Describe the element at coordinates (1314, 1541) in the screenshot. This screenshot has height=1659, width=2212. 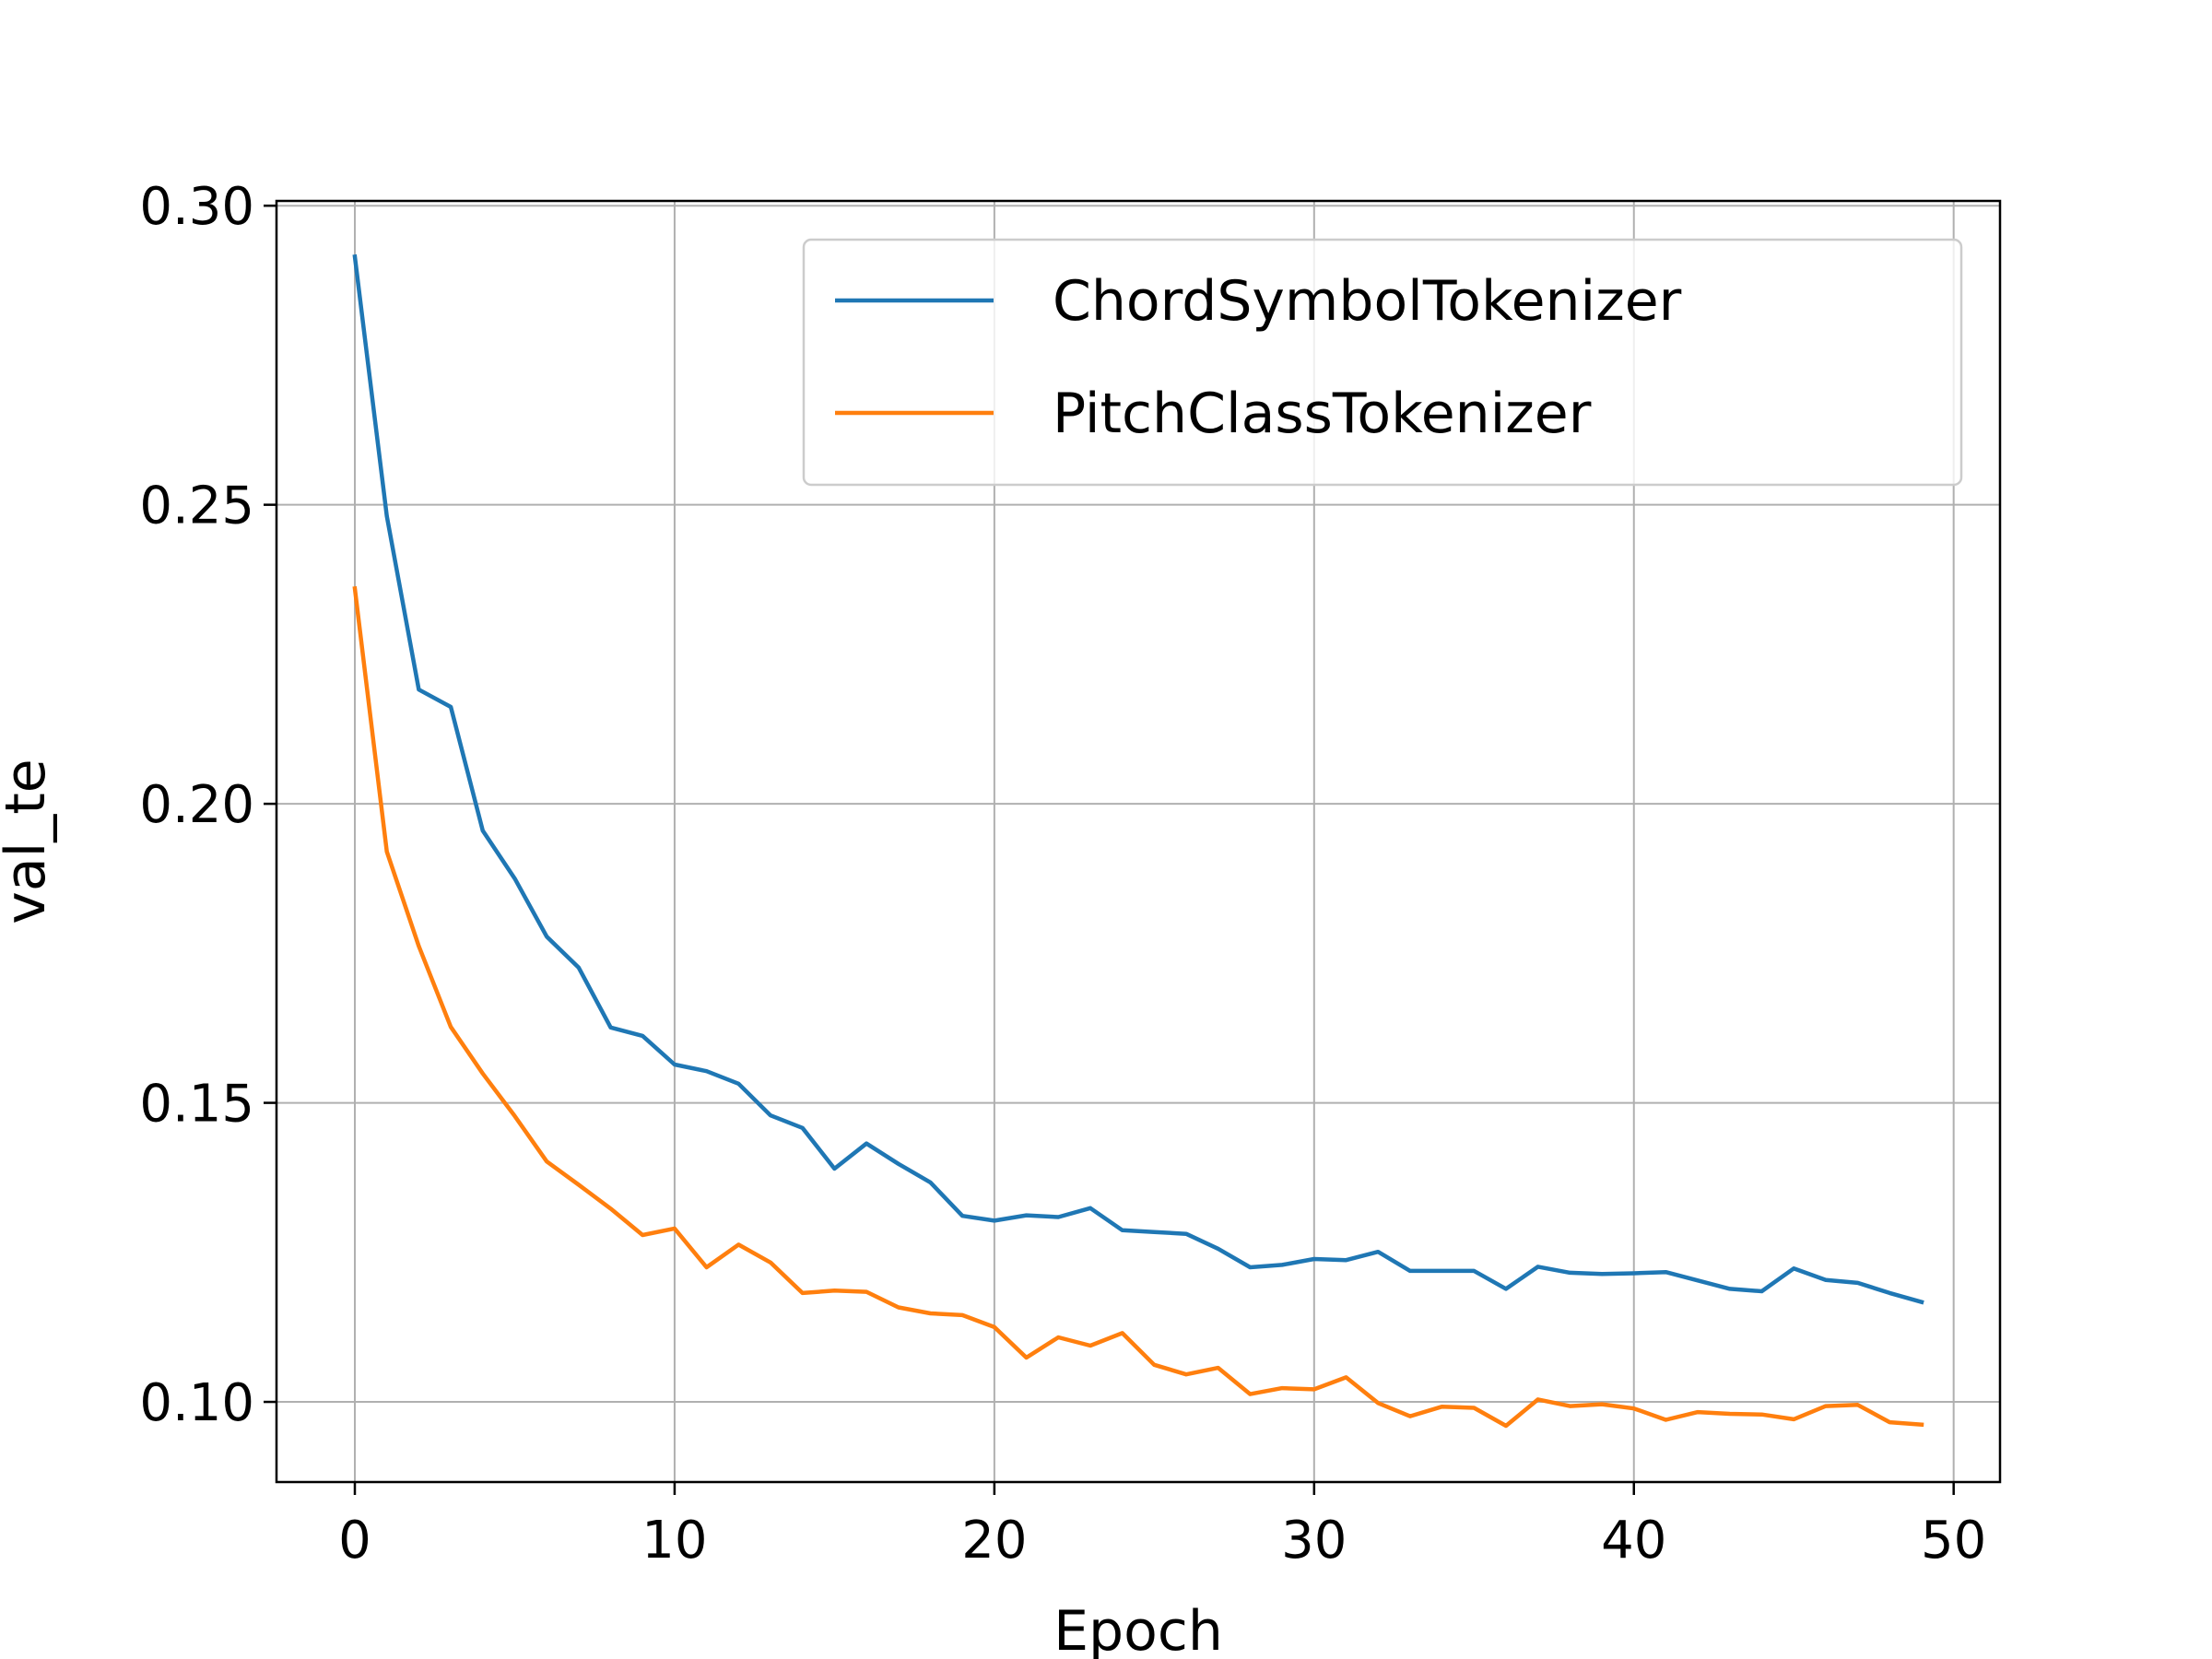
I see `x-tick-label: 30` at that location.